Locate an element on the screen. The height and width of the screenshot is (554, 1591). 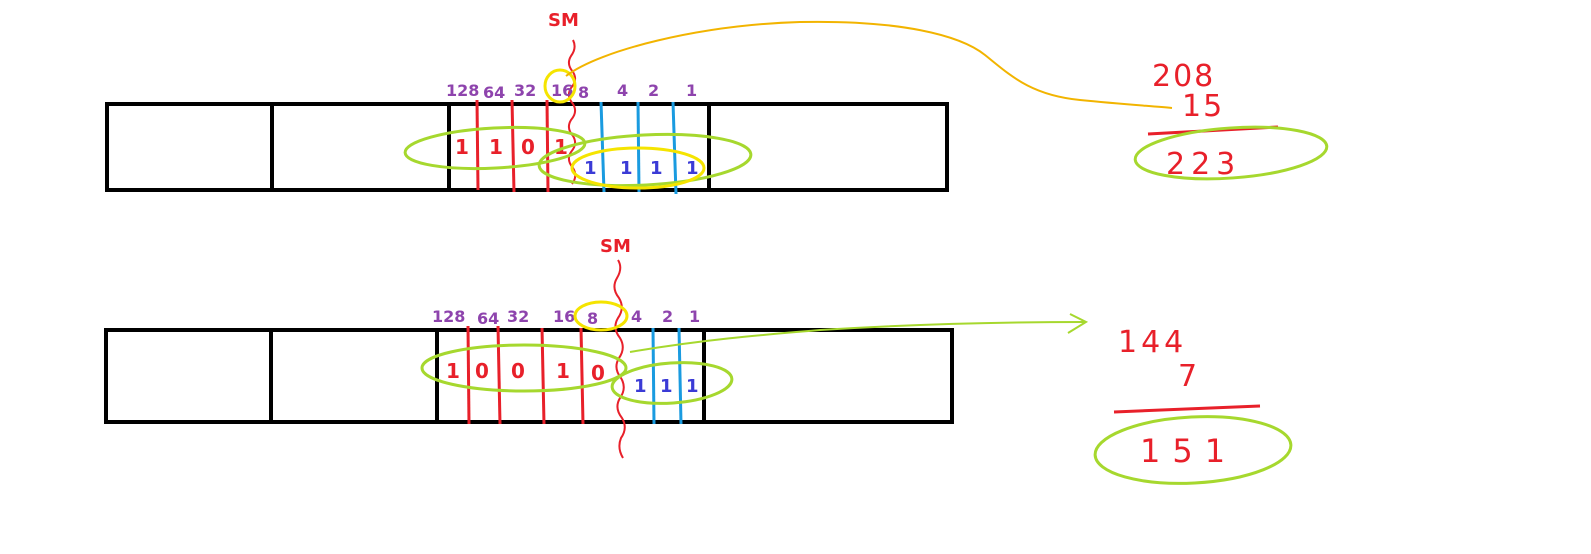
sum-operand: 144 is located at coordinates (1152, 342).